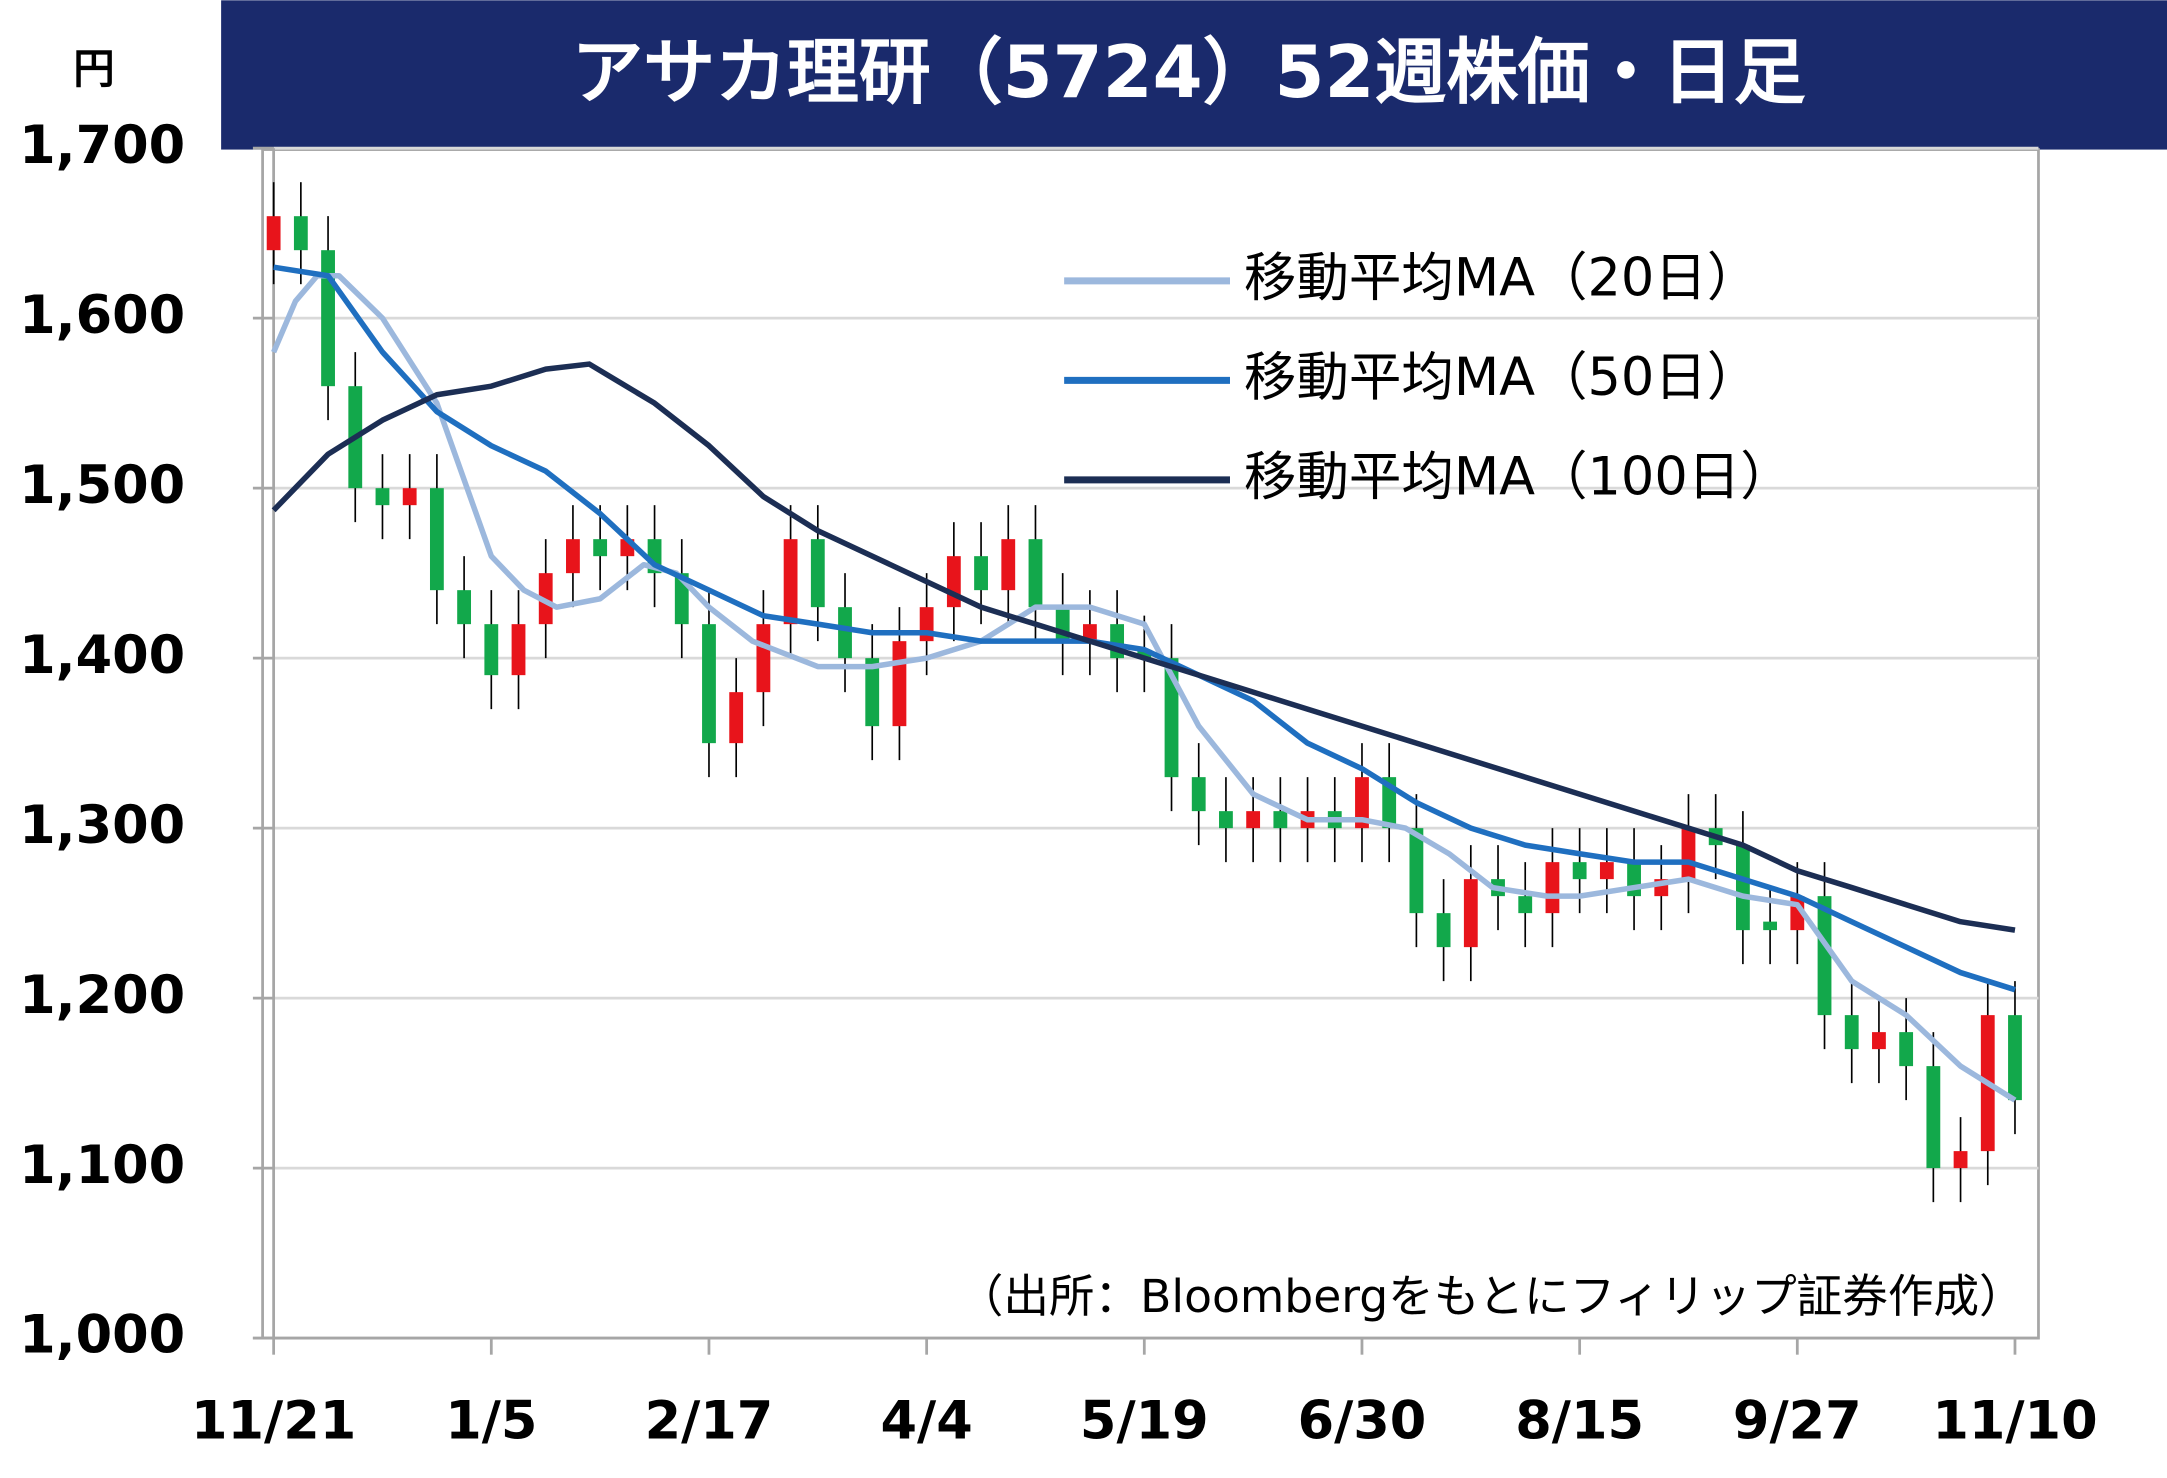 This screenshot has height=1478, width=2167. I want to click on legend-label: 移動平均MA（50日）, so click(1502, 377).